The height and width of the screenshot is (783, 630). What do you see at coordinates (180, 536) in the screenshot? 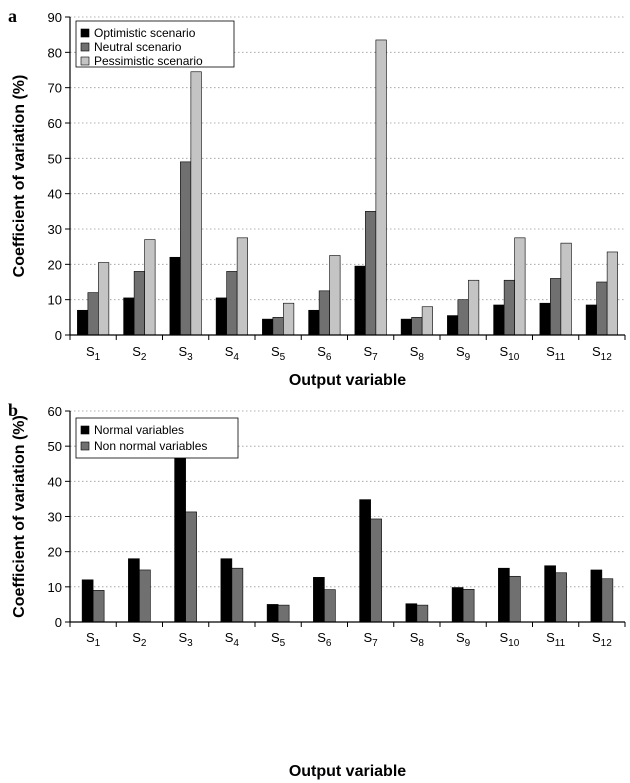
I see `bar-b-s1-c3` at bounding box center [180, 536].